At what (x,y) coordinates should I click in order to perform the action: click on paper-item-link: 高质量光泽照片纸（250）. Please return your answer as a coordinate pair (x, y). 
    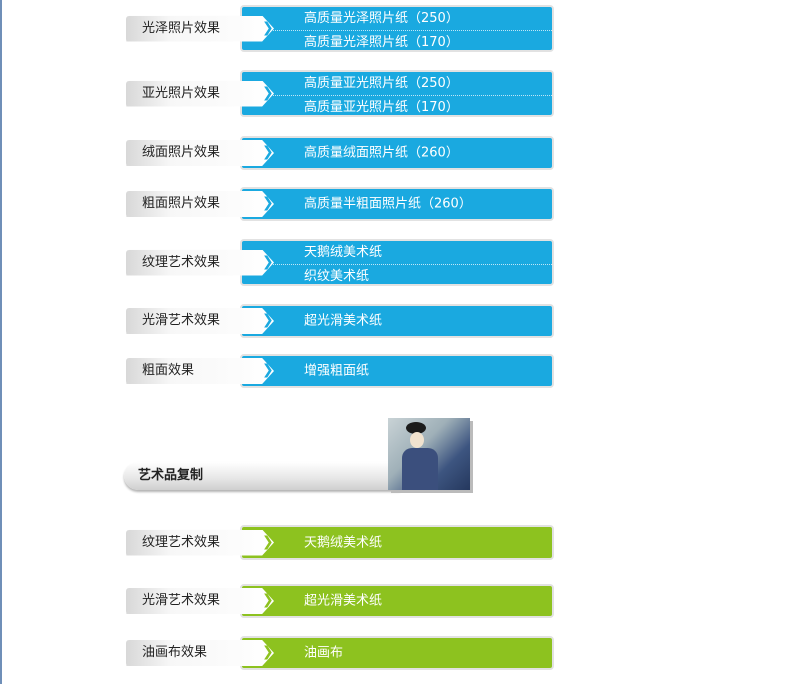
    Looking at the image, I should click on (397, 19).